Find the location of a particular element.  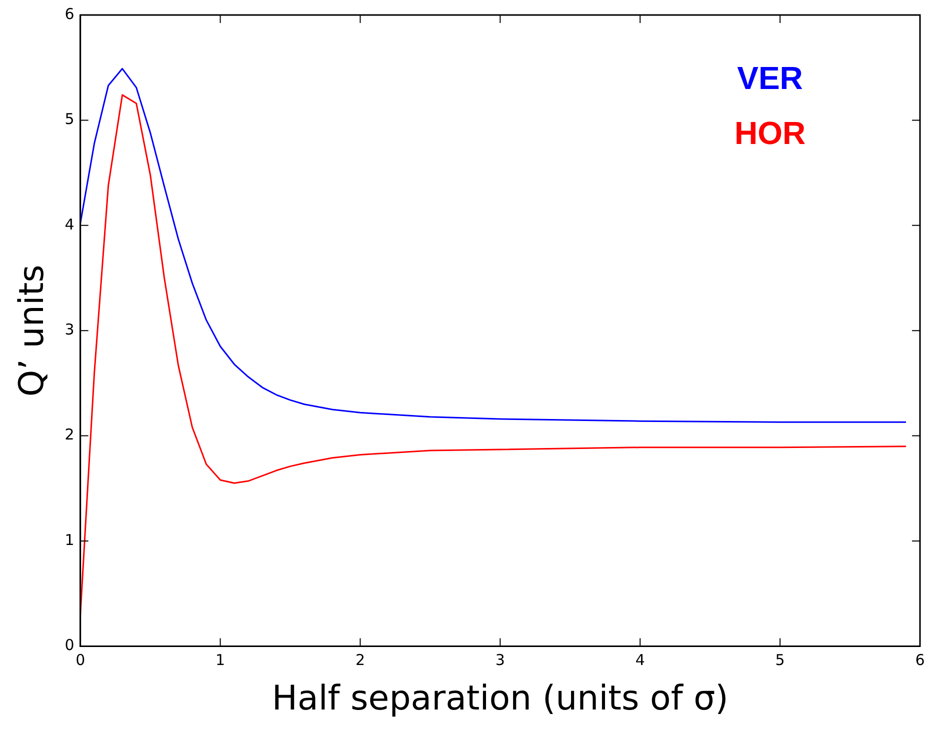

x-tick-label: 3 is located at coordinates (500, 660).